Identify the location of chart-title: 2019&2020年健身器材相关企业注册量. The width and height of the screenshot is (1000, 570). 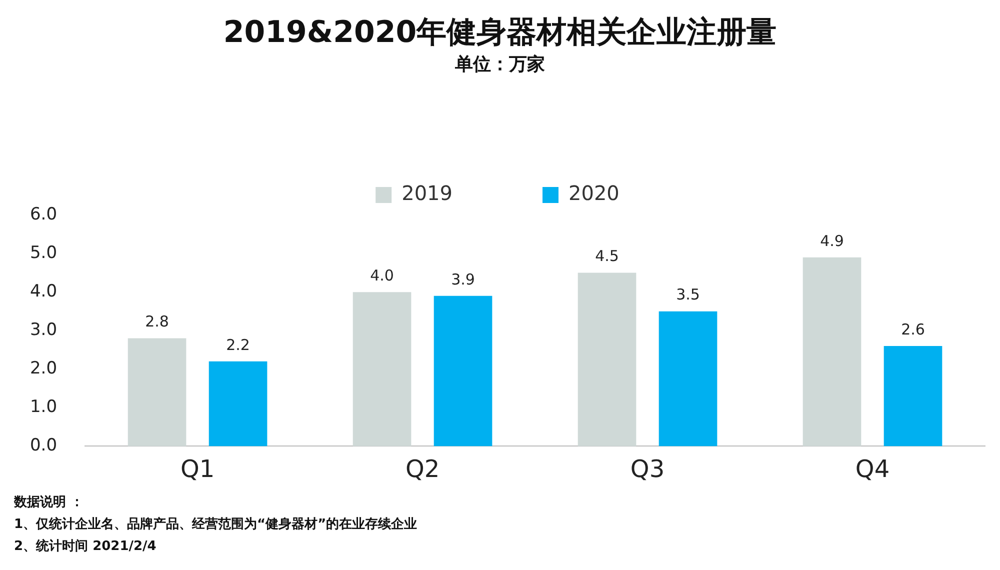
(500, 33).